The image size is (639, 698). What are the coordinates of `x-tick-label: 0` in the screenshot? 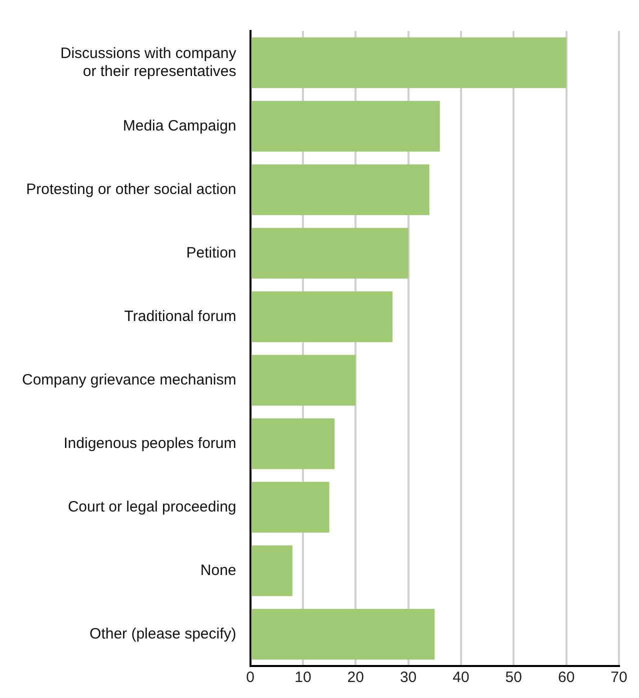 It's located at (250, 677).